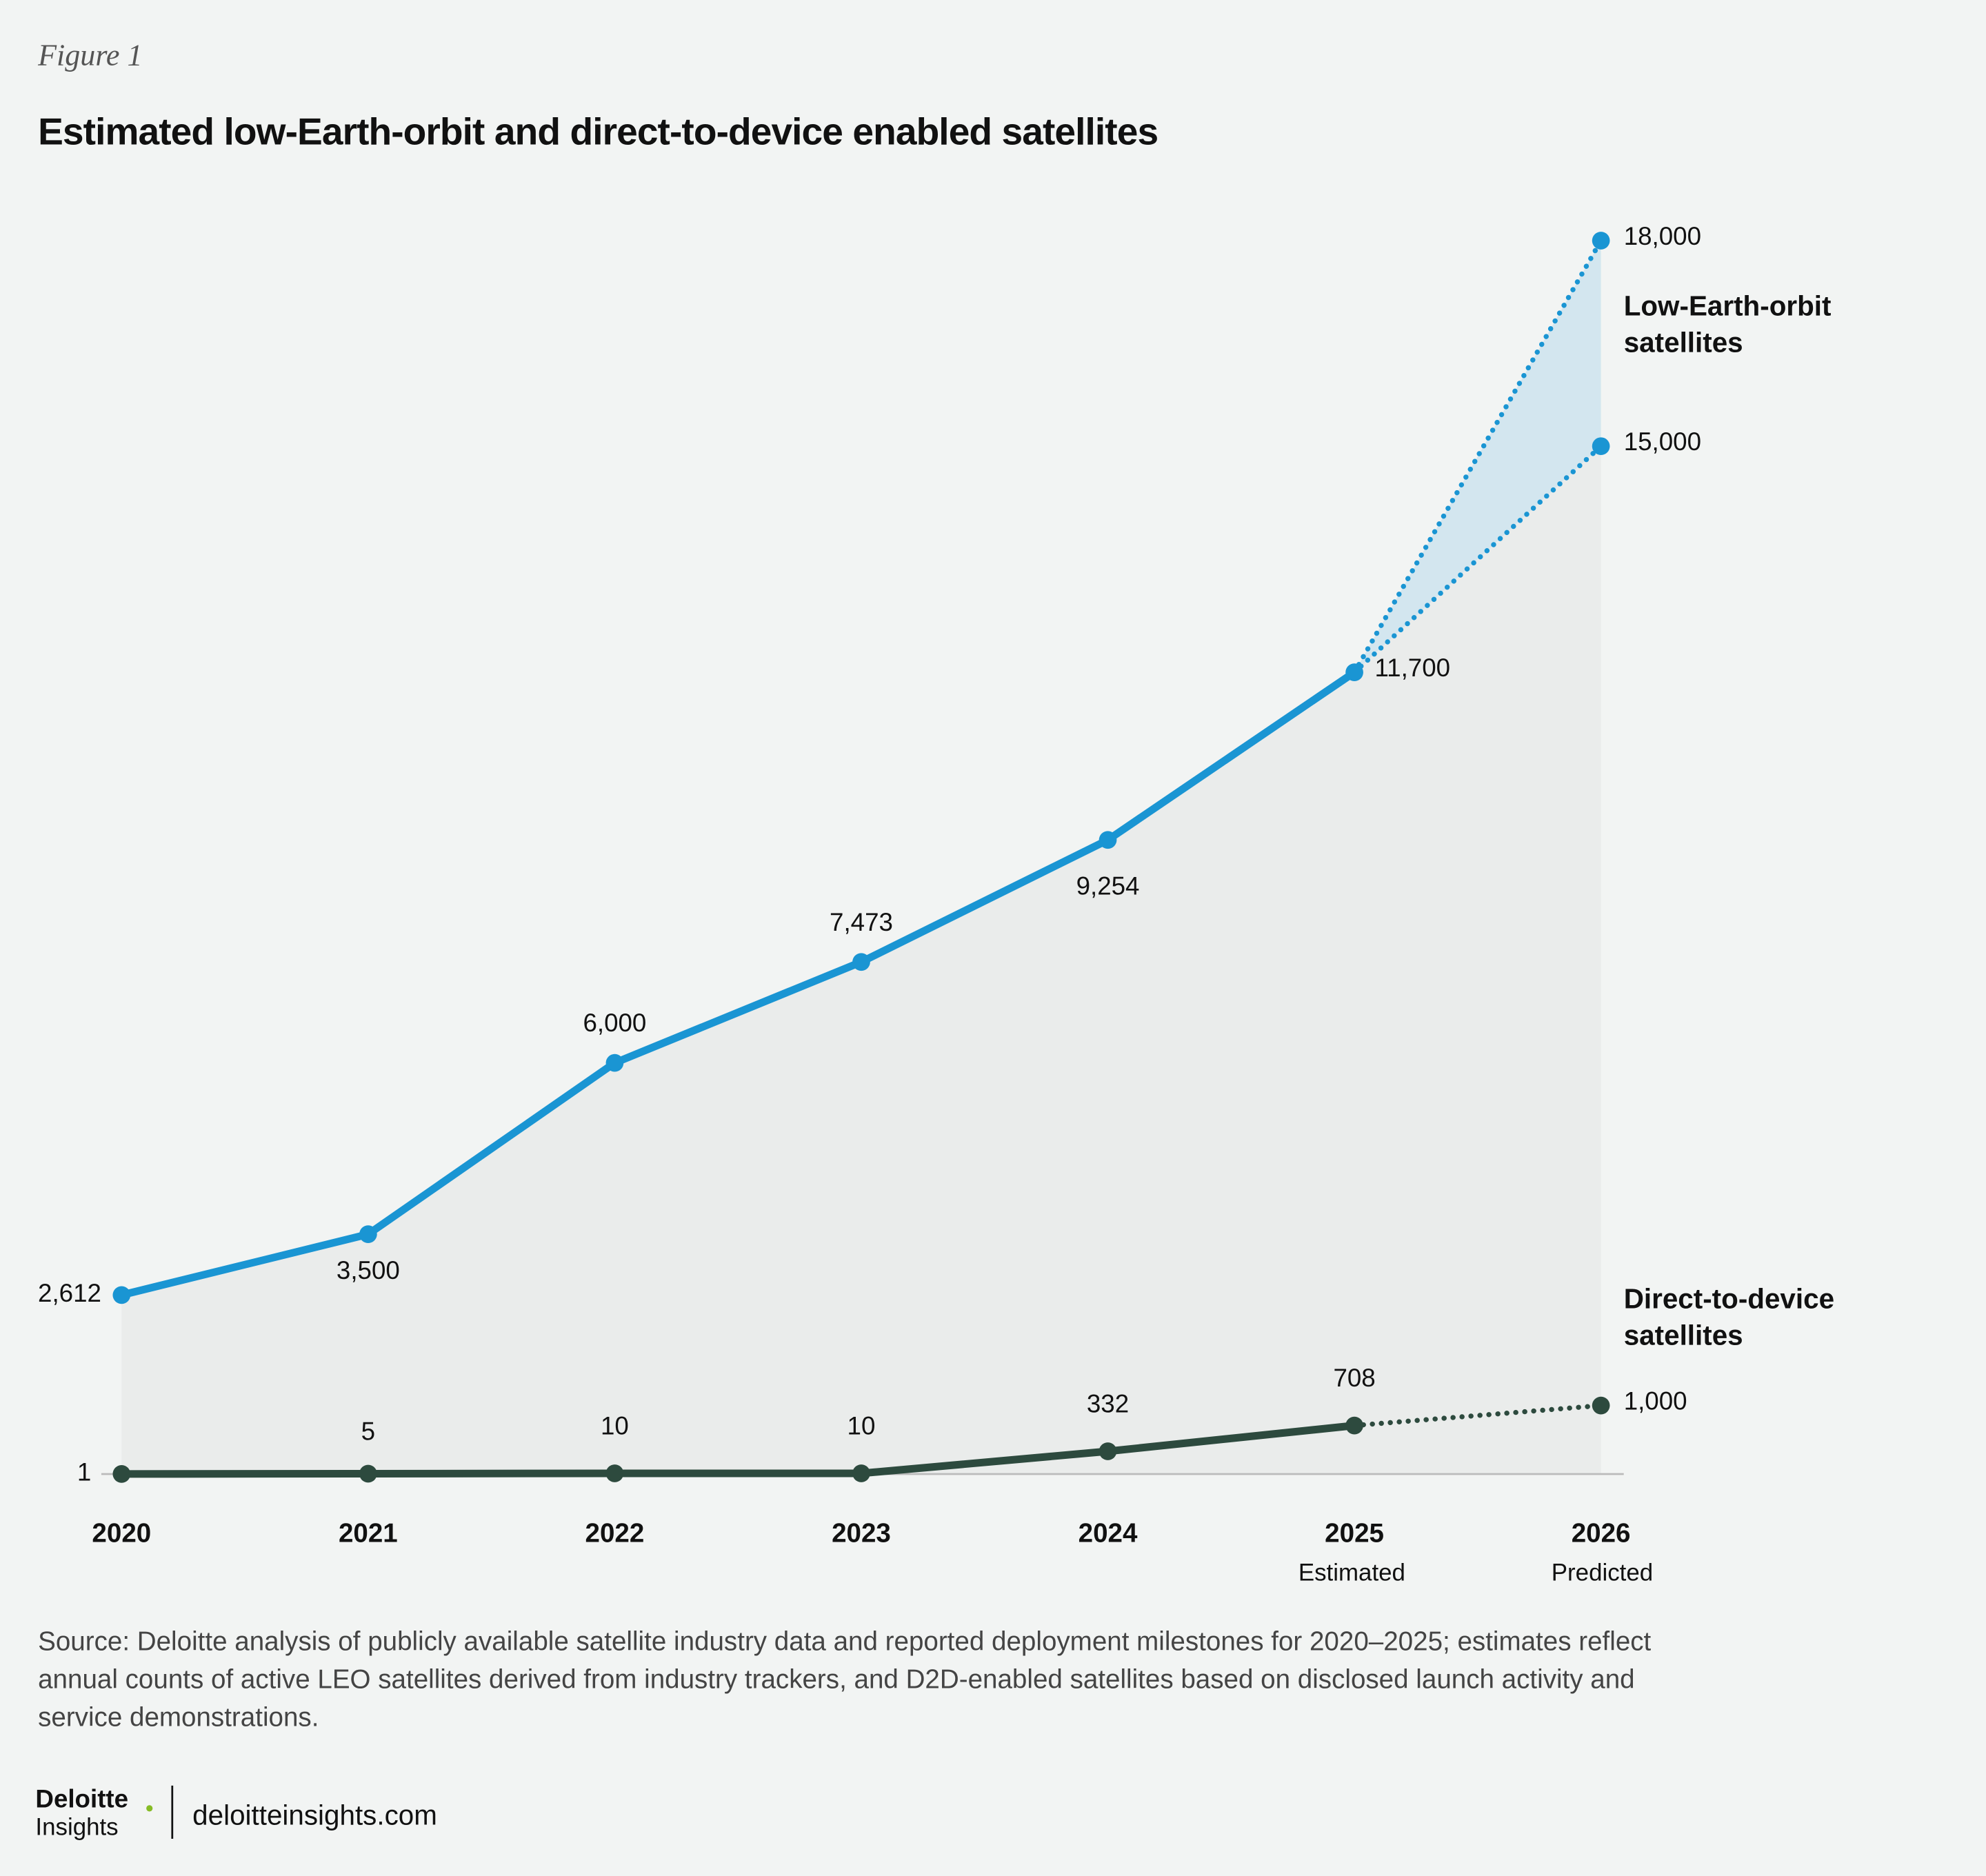 The image size is (1986, 1876). Describe the element at coordinates (1662, 236) in the screenshot. I see `forecast-label: 18,000` at that location.